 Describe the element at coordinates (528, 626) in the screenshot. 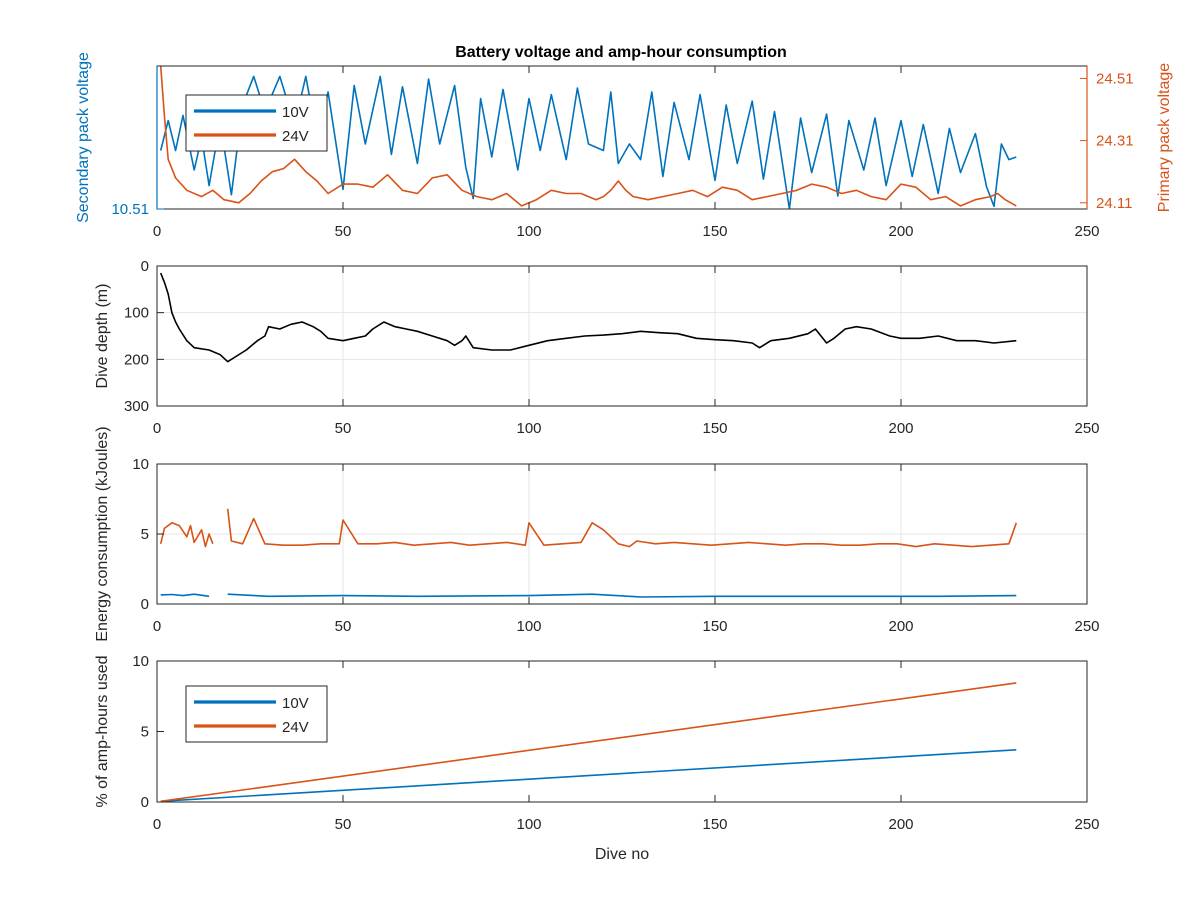

I see `energy-x-tick-label: 100` at that location.